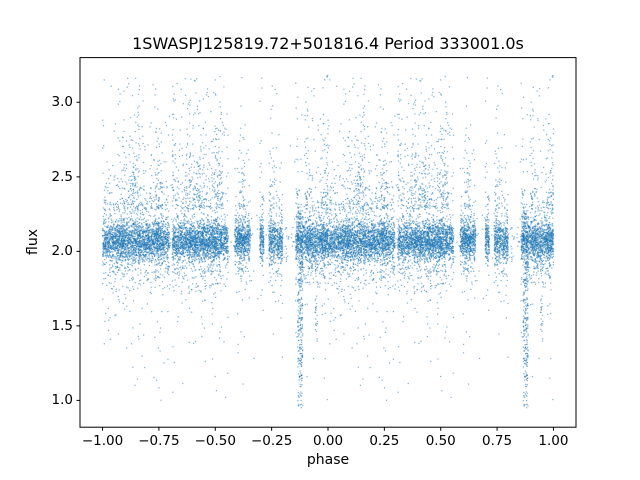 The image size is (640, 480). I want to click on x-tick-label: 0.75, so click(497, 441).